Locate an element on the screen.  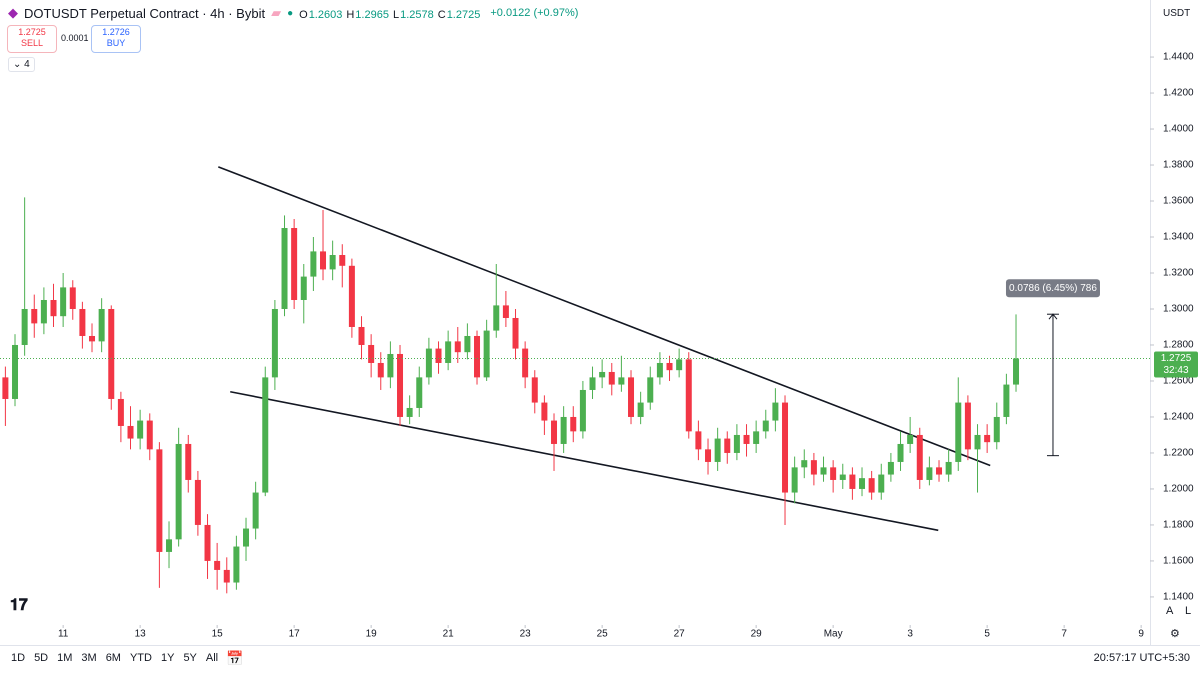
buy-label: BUY is located at coordinates (116, 43).